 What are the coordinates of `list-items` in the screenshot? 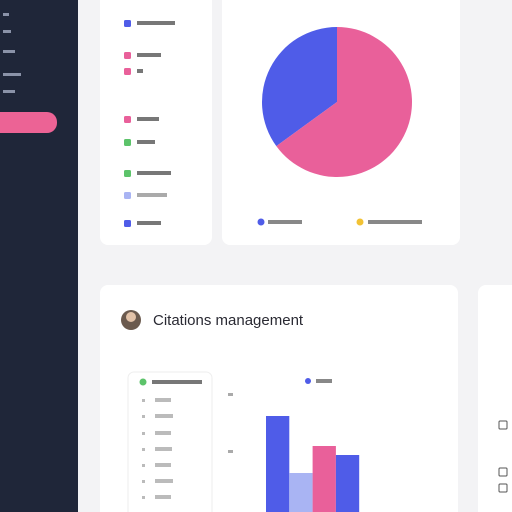 It's located at (157, 448).